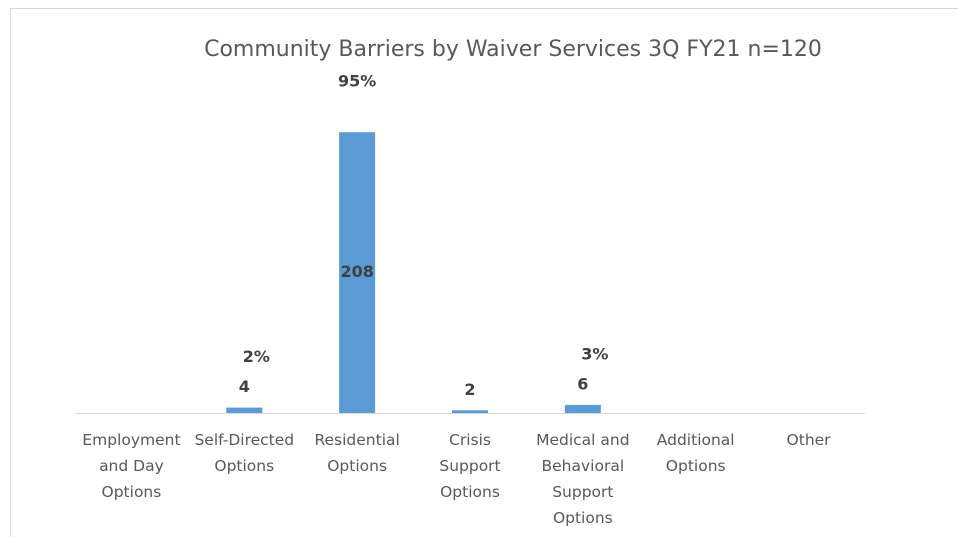  Describe the element at coordinates (244, 453) in the screenshot. I see `x-tick-label: Self-Directed Options` at that location.